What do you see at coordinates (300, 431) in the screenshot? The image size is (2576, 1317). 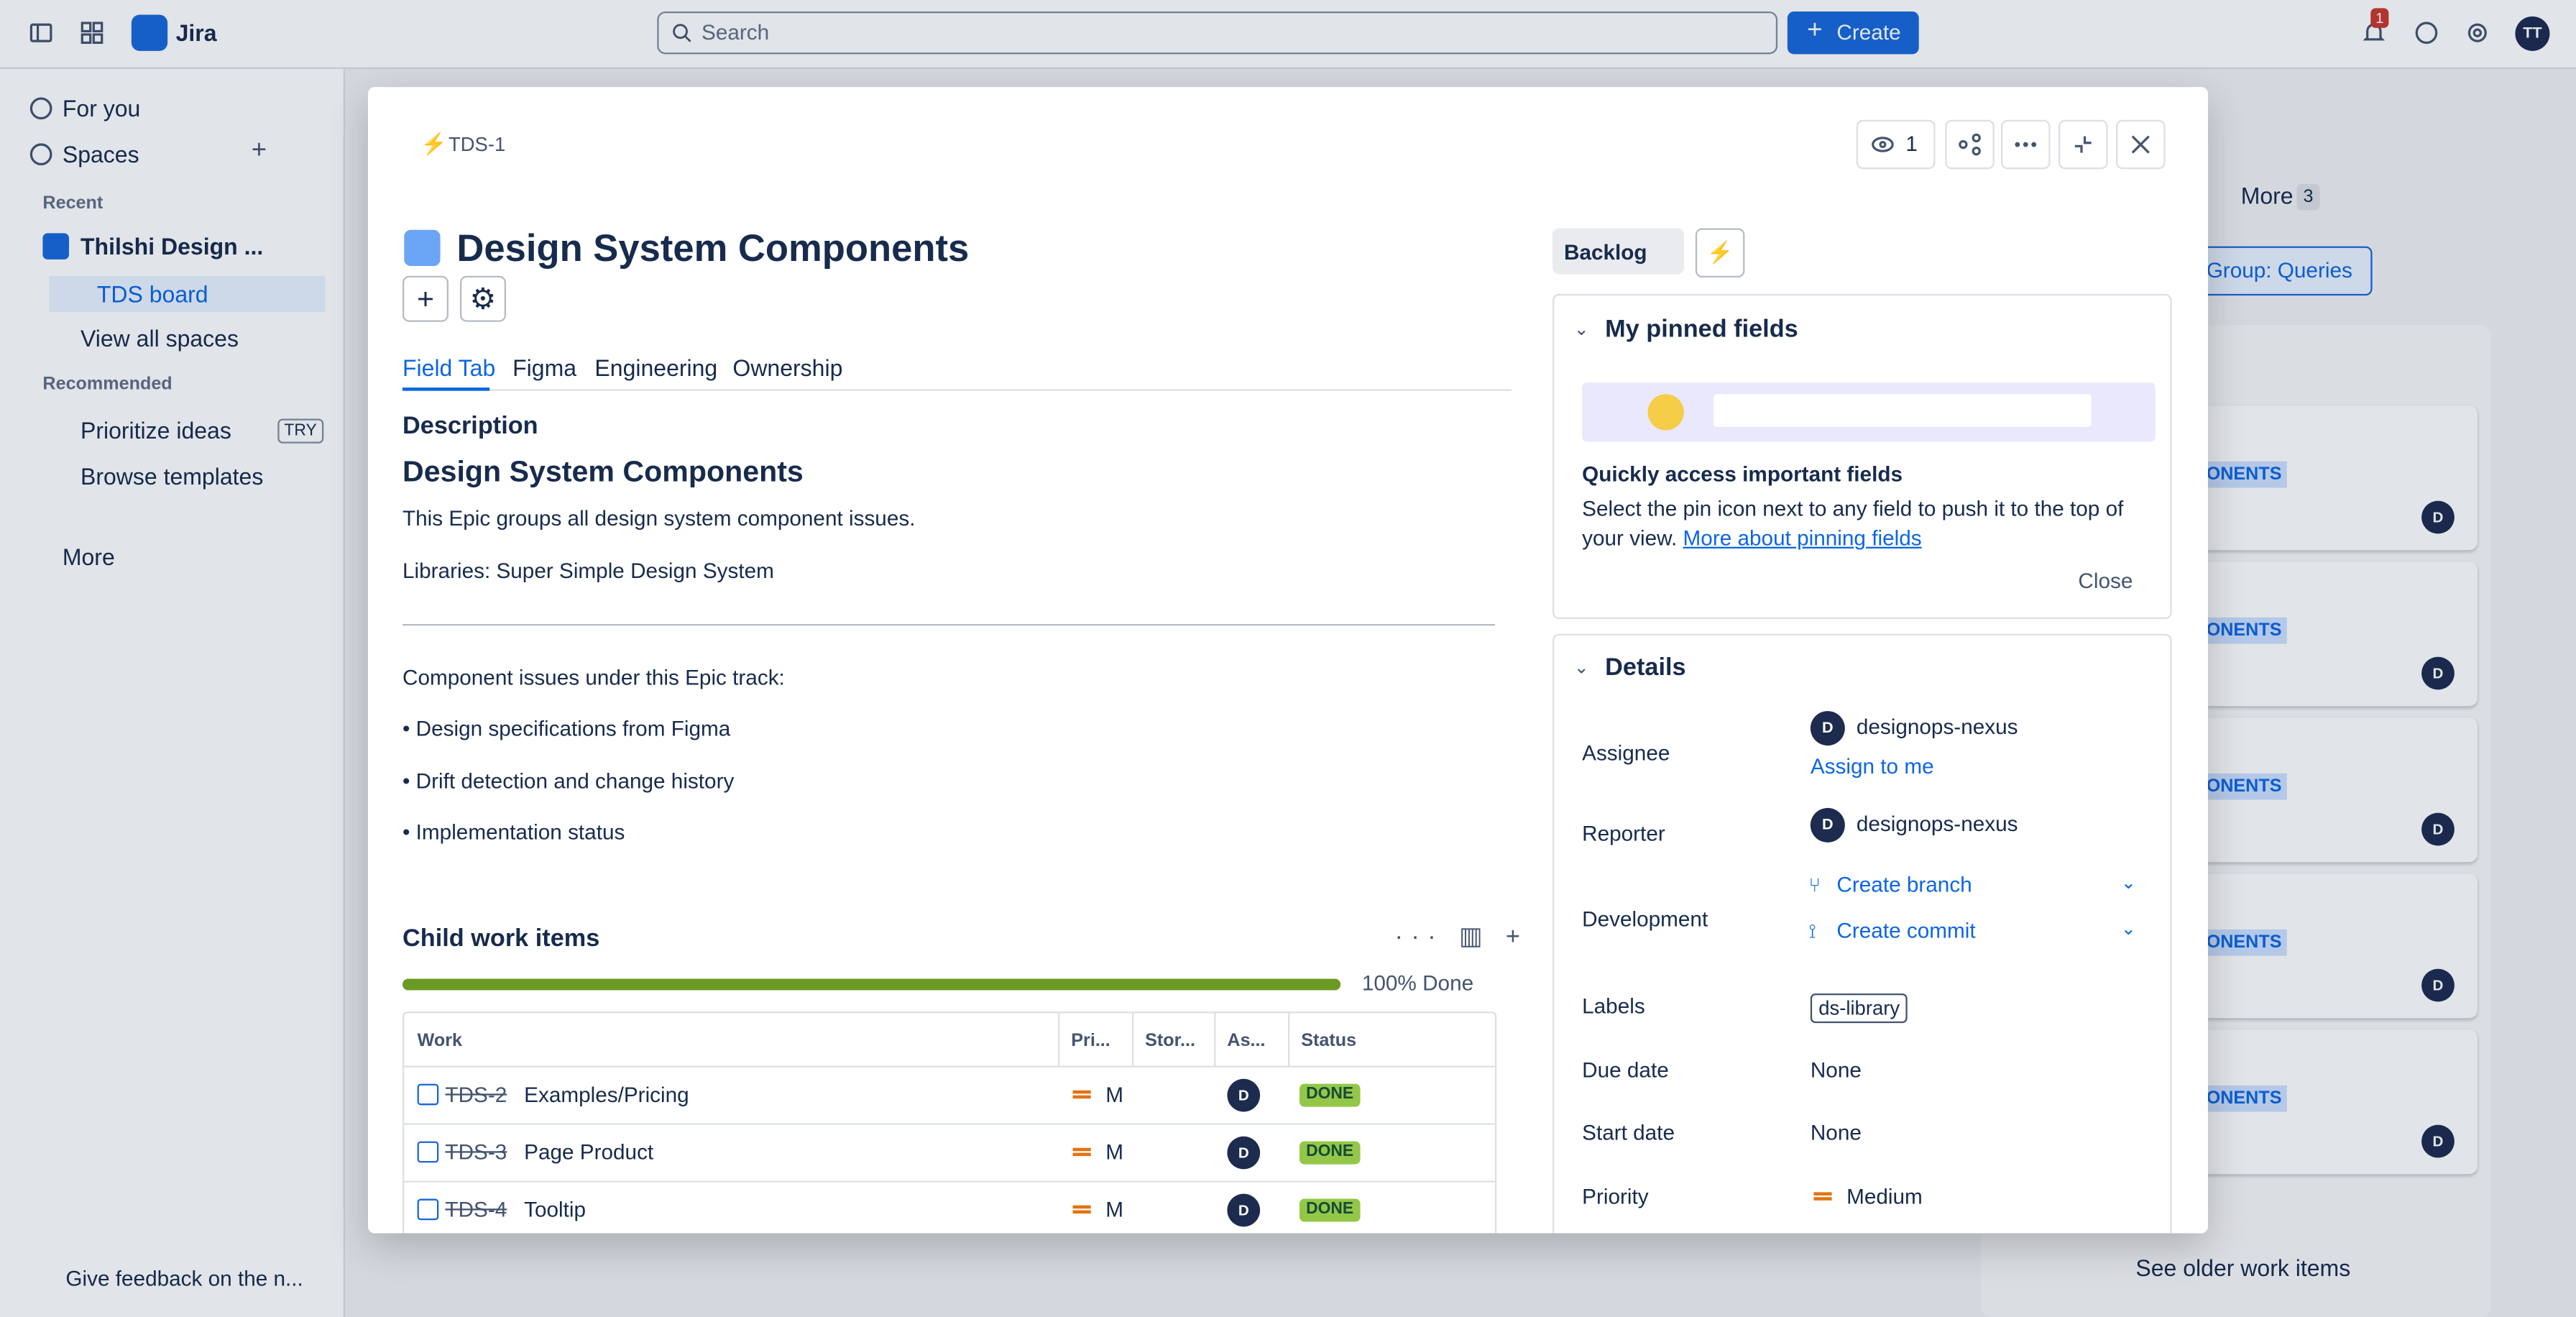 I see `try-badge: TRY` at bounding box center [300, 431].